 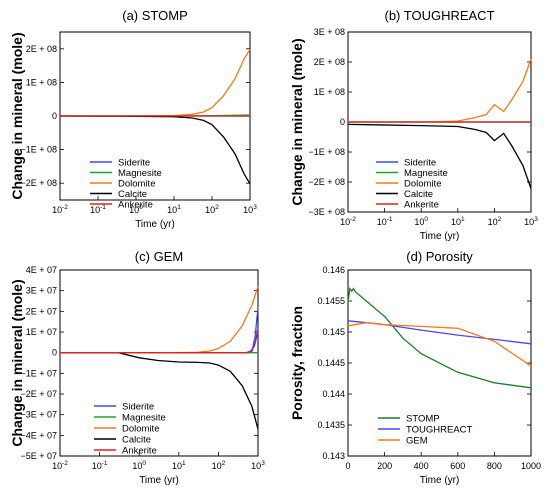 What do you see at coordinates (439, 344) in the screenshot?
I see `series-line-gem` at bounding box center [439, 344].